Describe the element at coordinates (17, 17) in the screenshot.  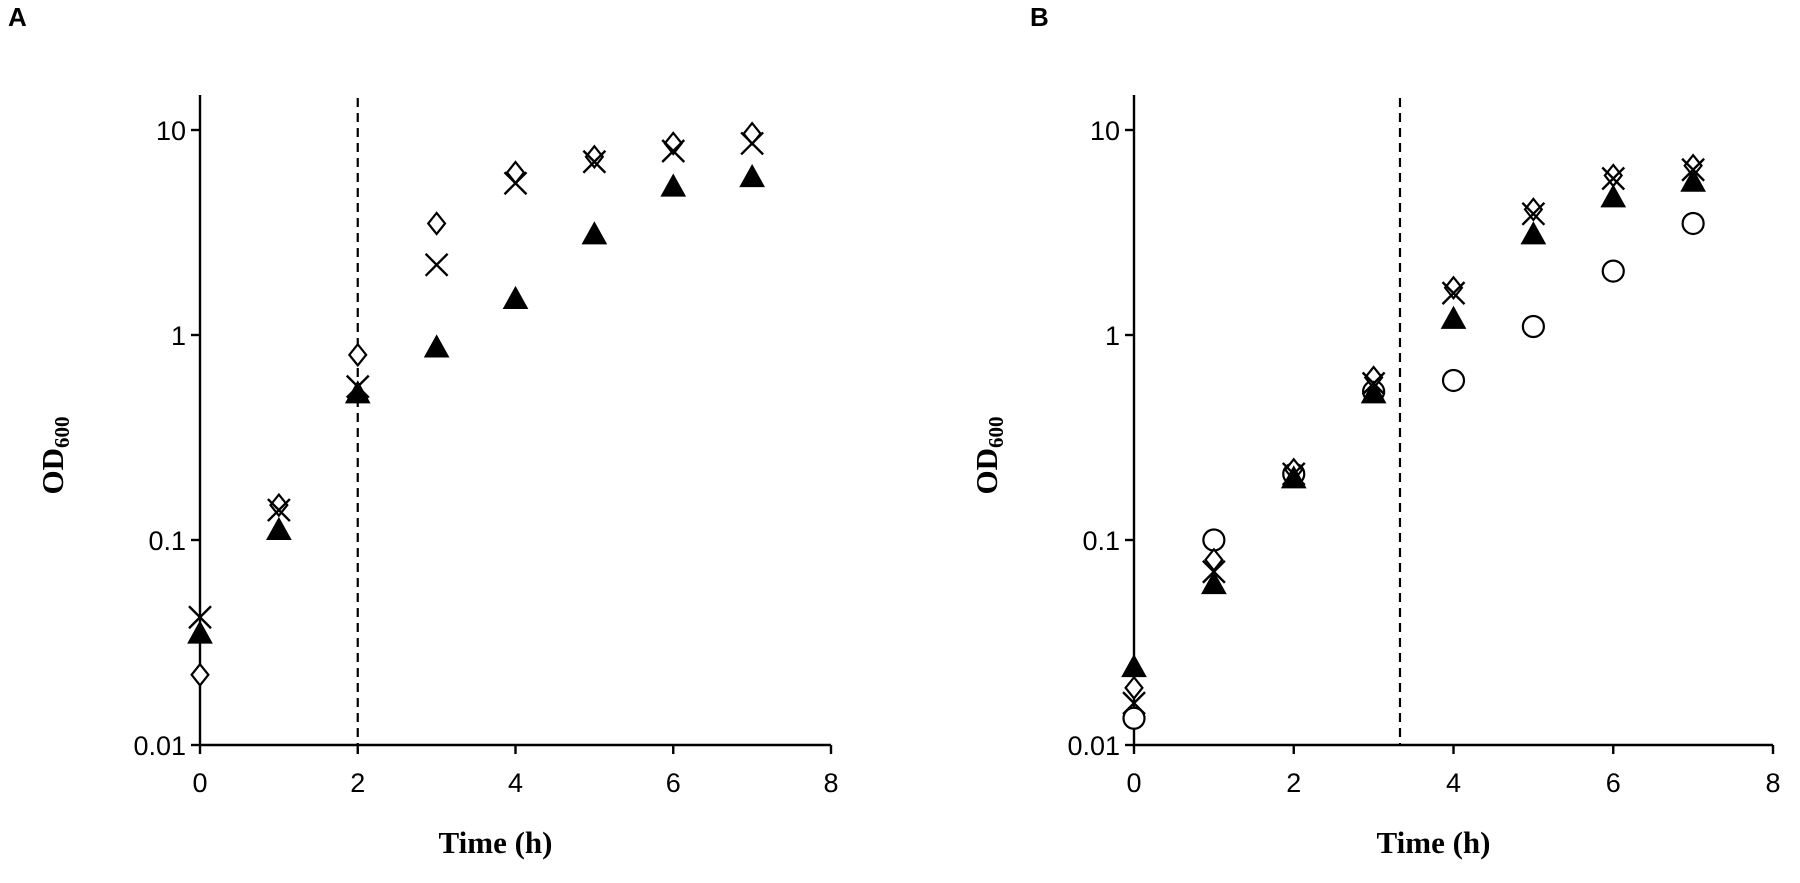
I see `panel-label: A` at that location.